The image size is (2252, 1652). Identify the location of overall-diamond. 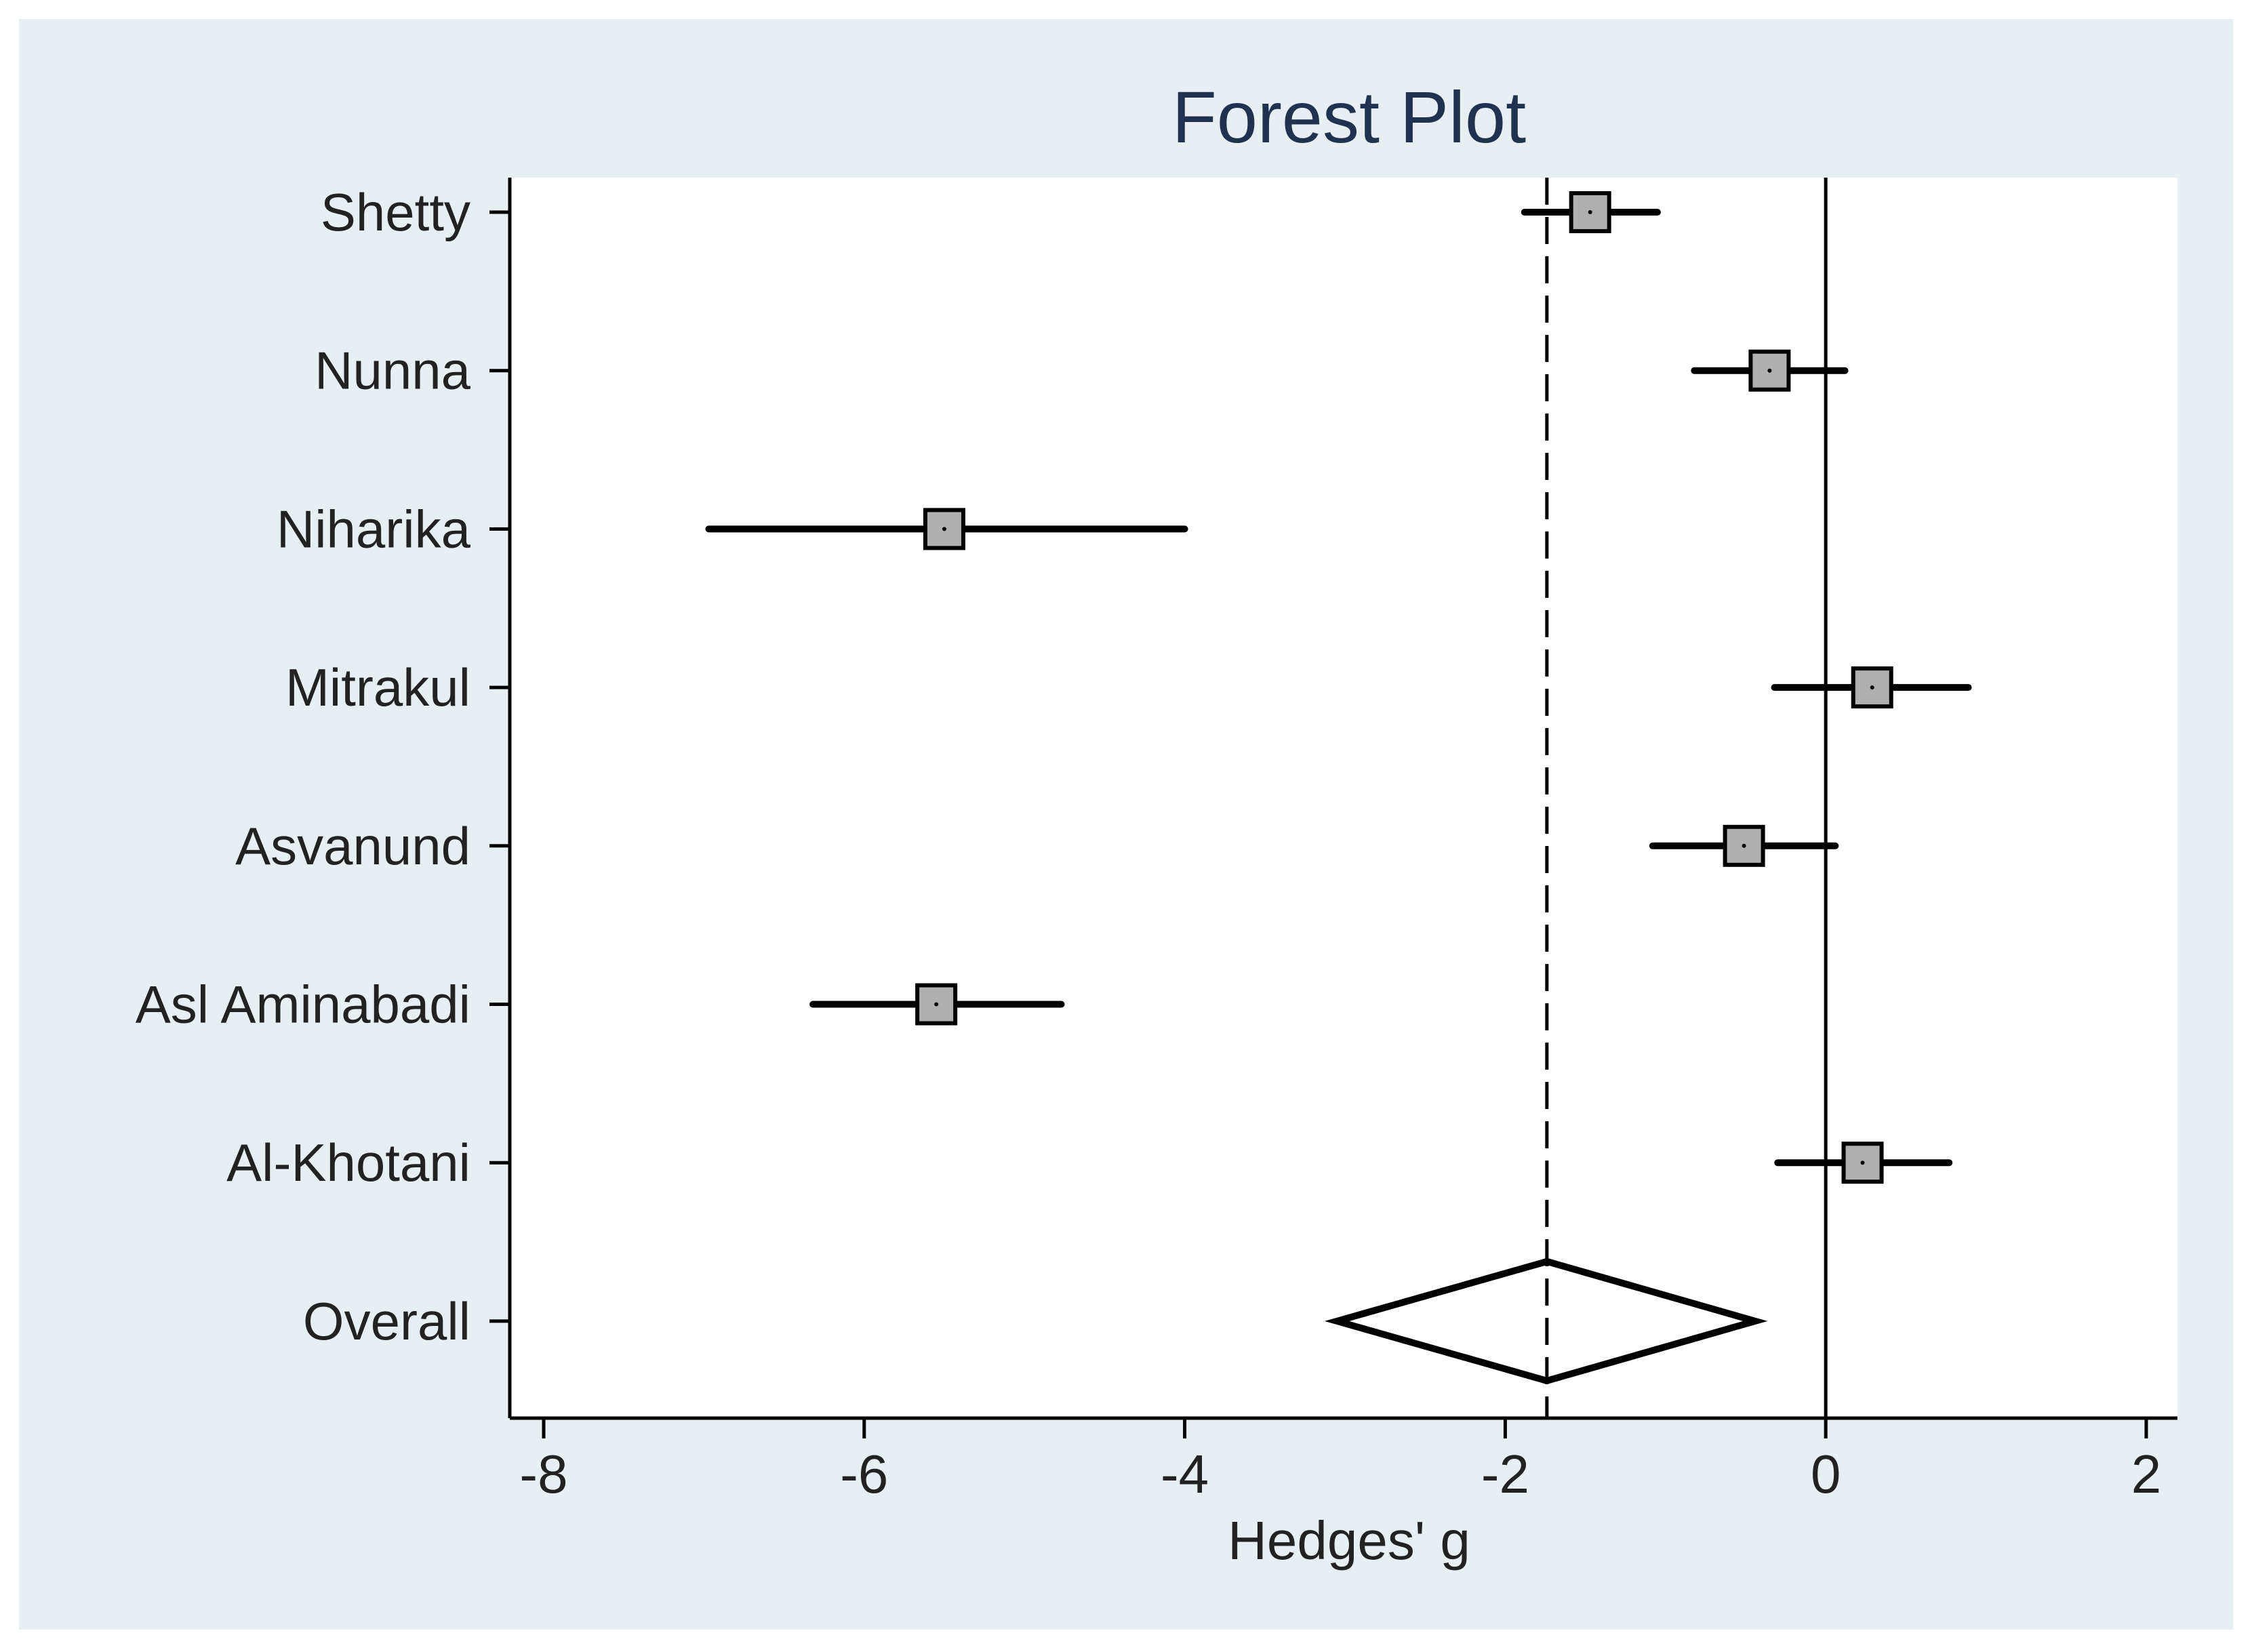
(1546, 1321).